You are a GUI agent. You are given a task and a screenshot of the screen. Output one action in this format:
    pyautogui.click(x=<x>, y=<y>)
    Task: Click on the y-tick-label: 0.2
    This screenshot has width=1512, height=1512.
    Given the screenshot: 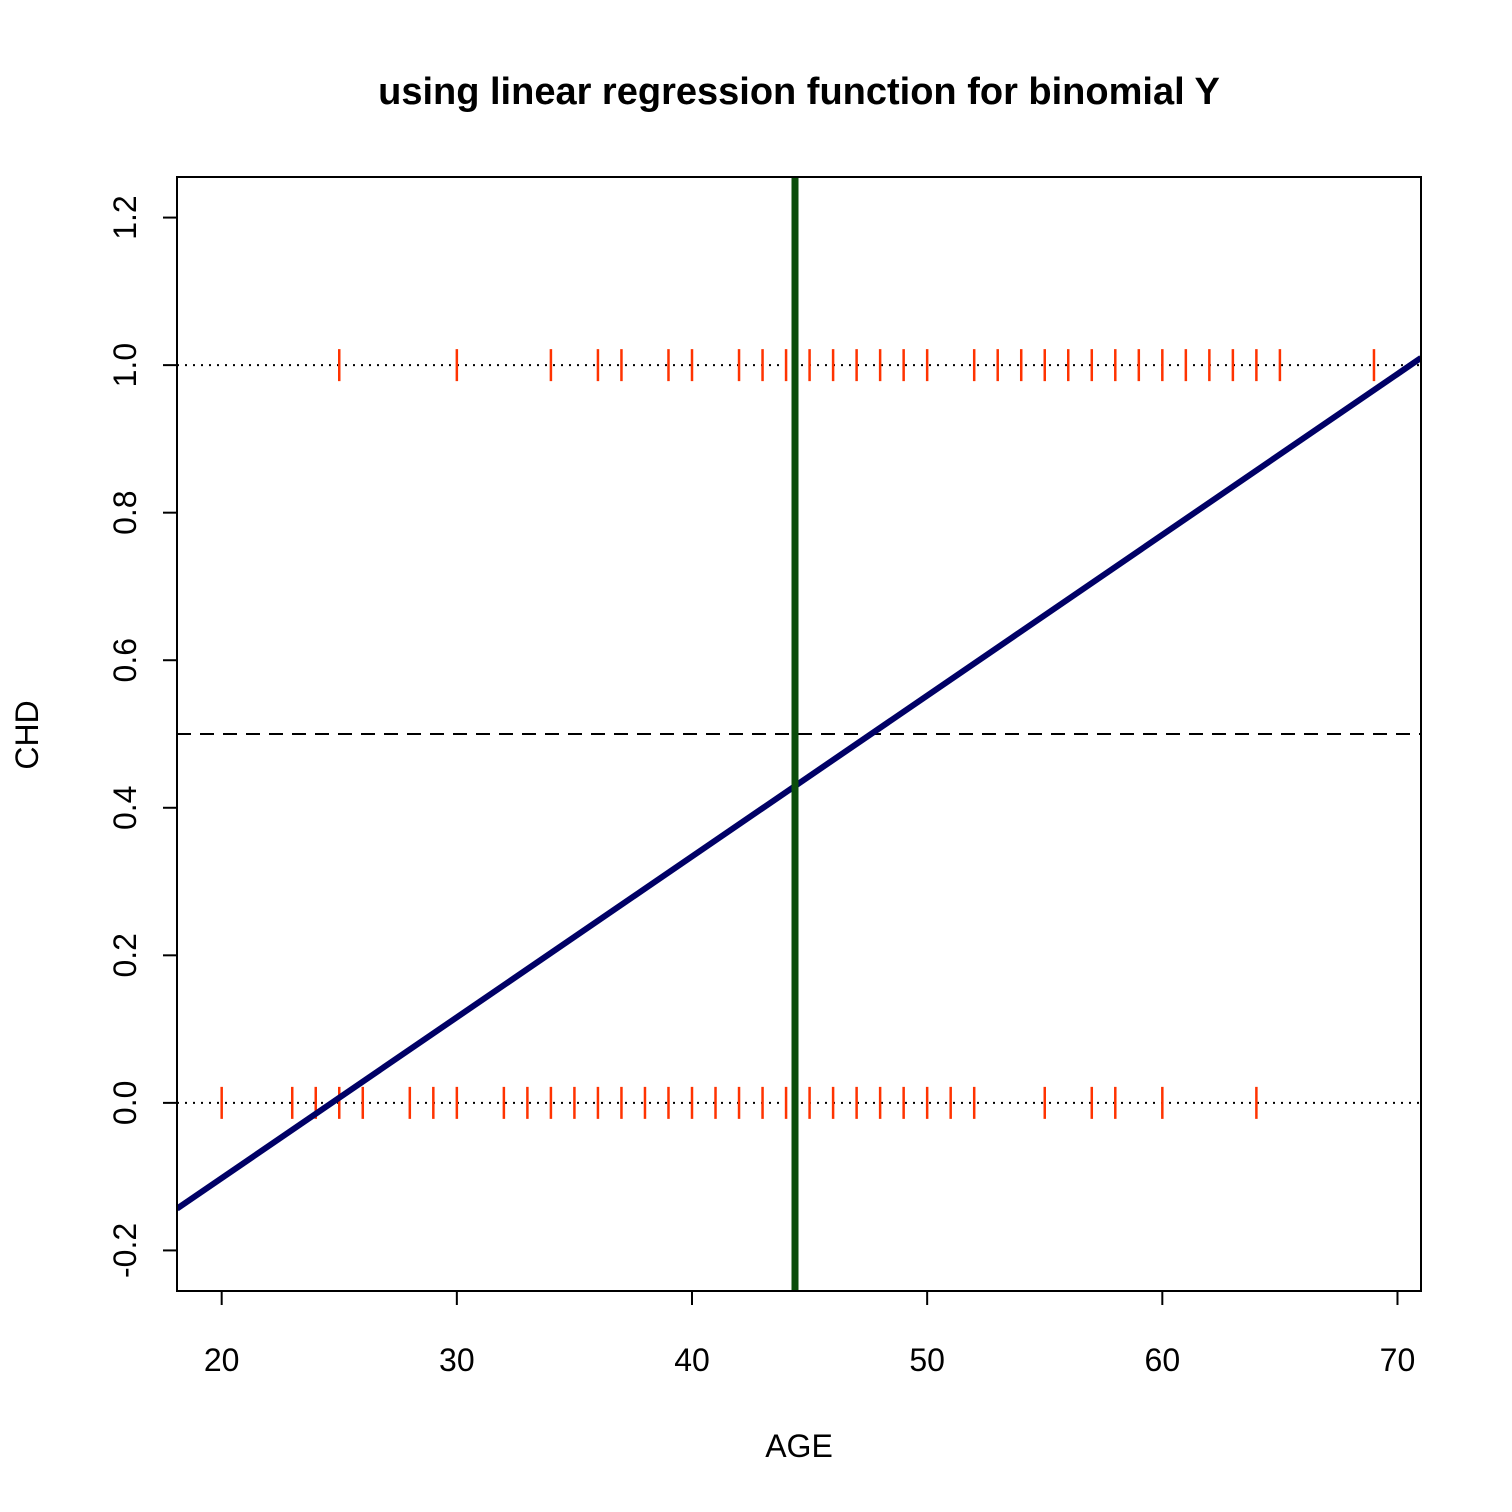 What is the action you would take?
    pyautogui.click(x=125, y=955)
    